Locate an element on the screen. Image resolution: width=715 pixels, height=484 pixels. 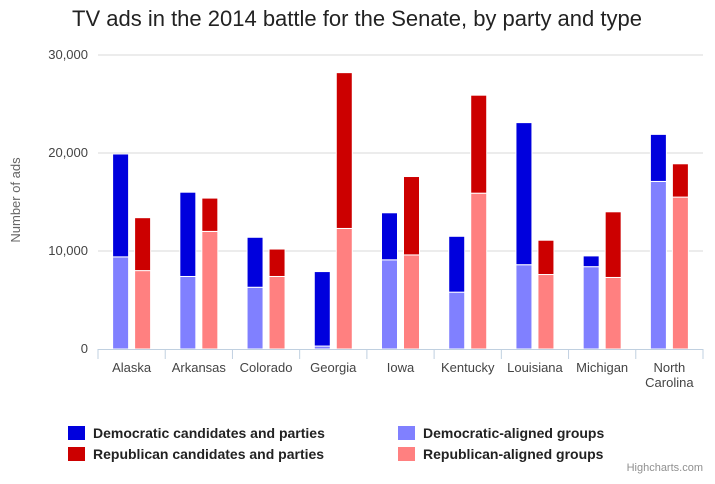
x-tick-label: Iowa is located at coordinates (401, 367).